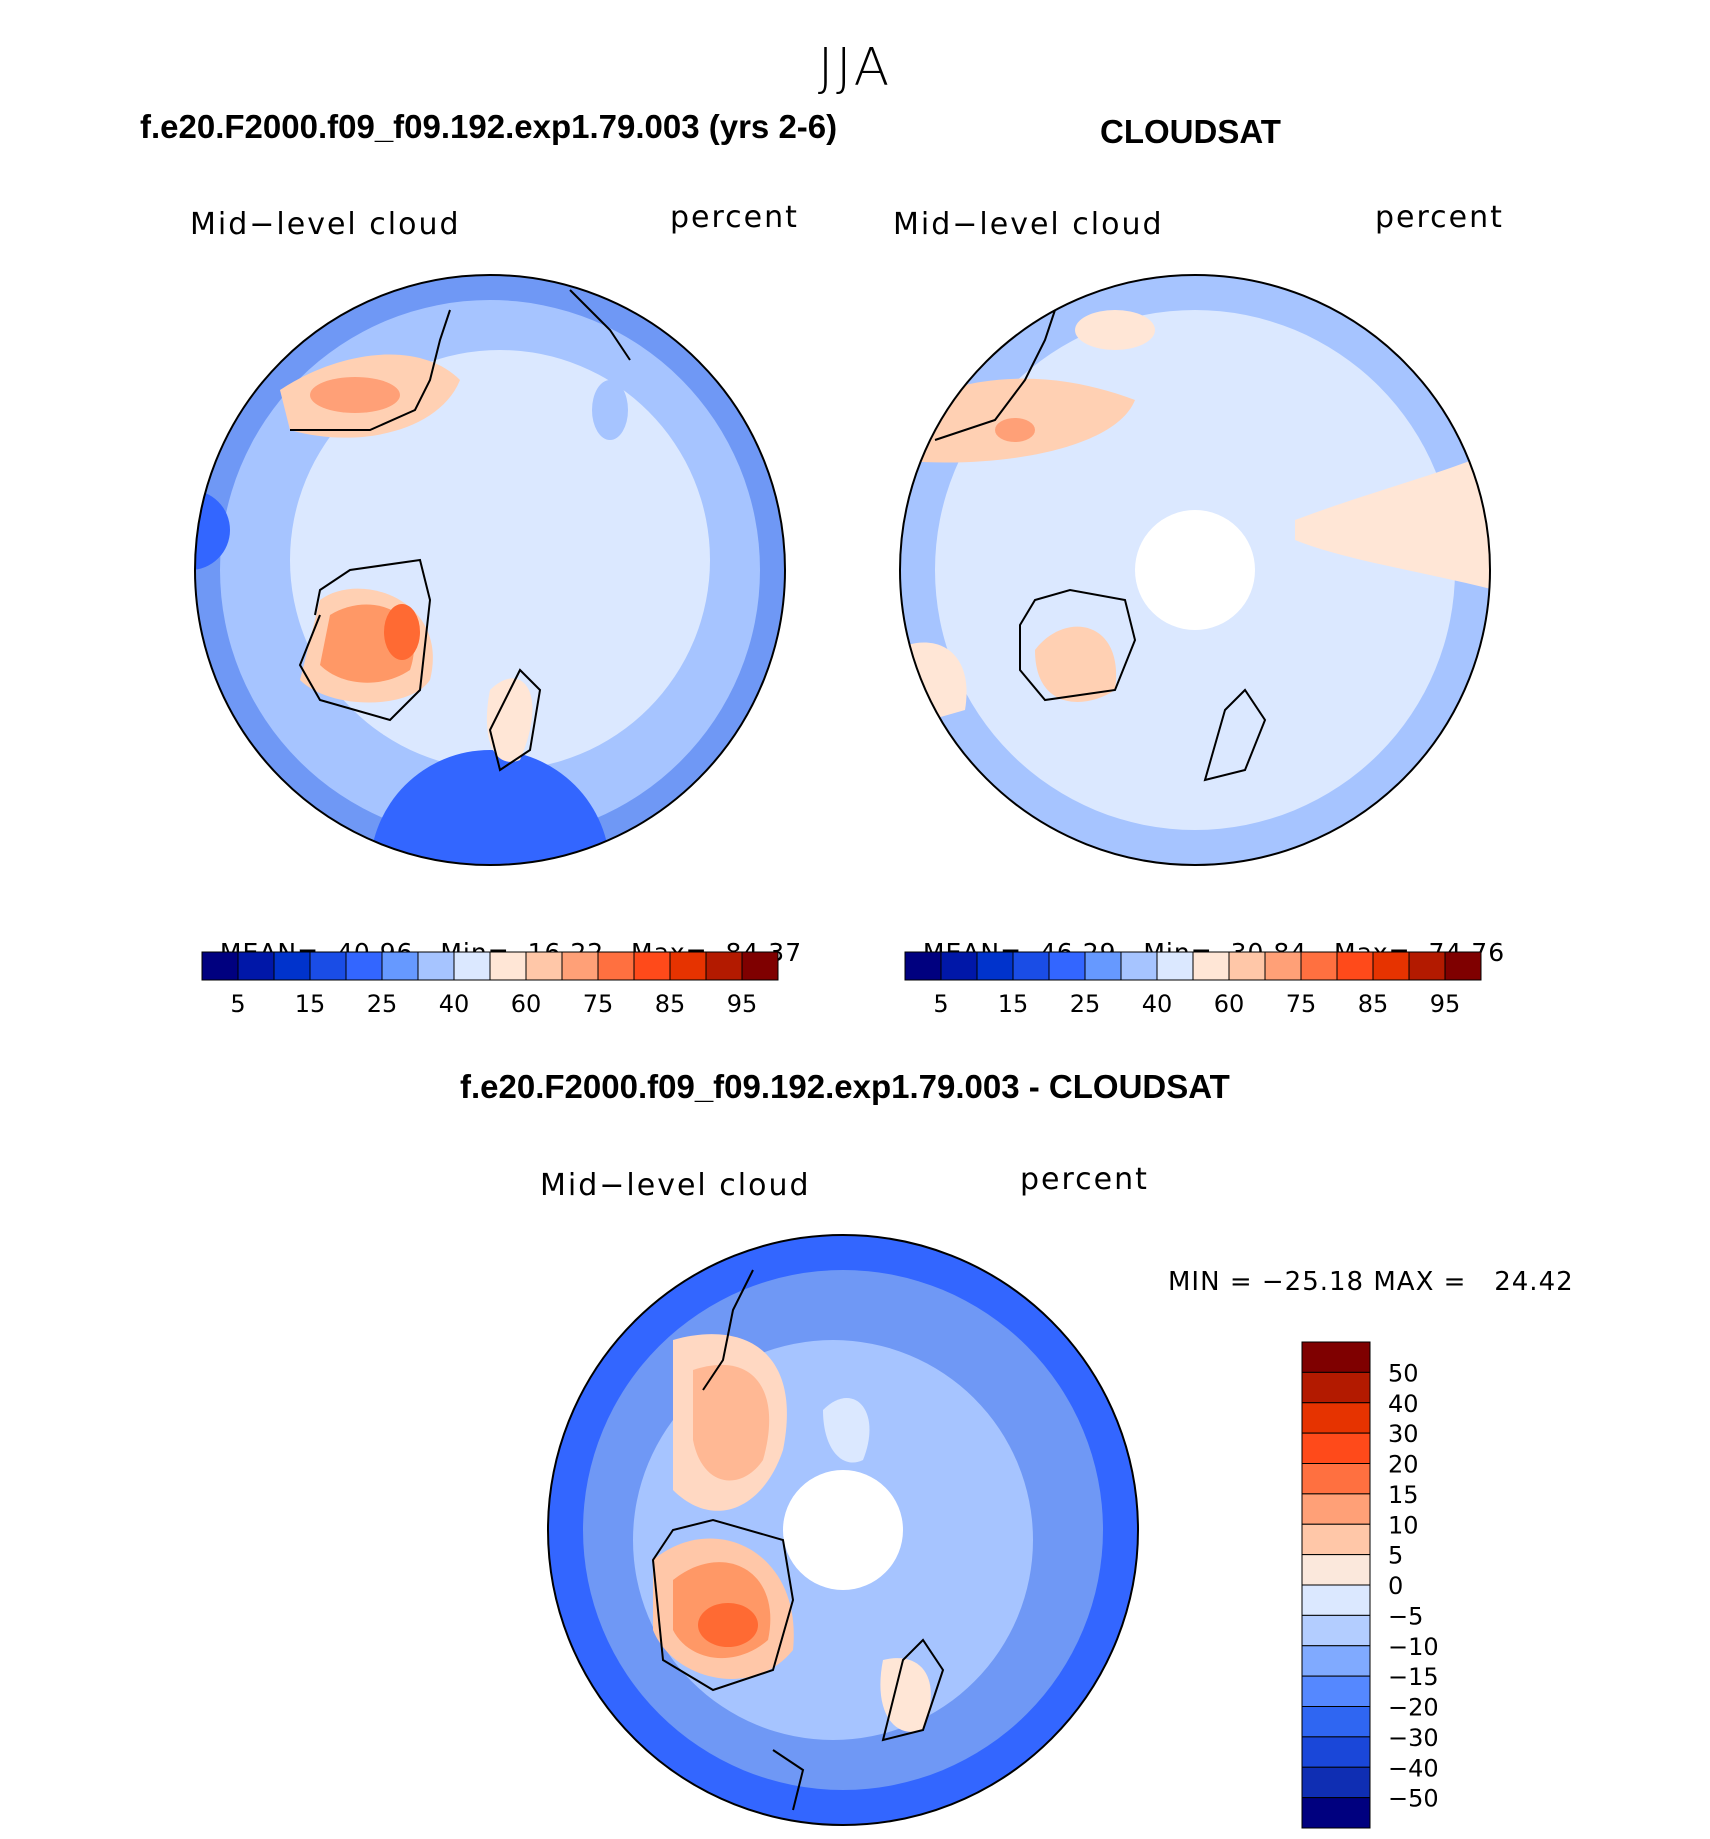 This screenshot has height=1839, width=1710. Describe the element at coordinates (1405, 1616) in the screenshot. I see `panel3-colorbar-tick-label: −5` at that location.